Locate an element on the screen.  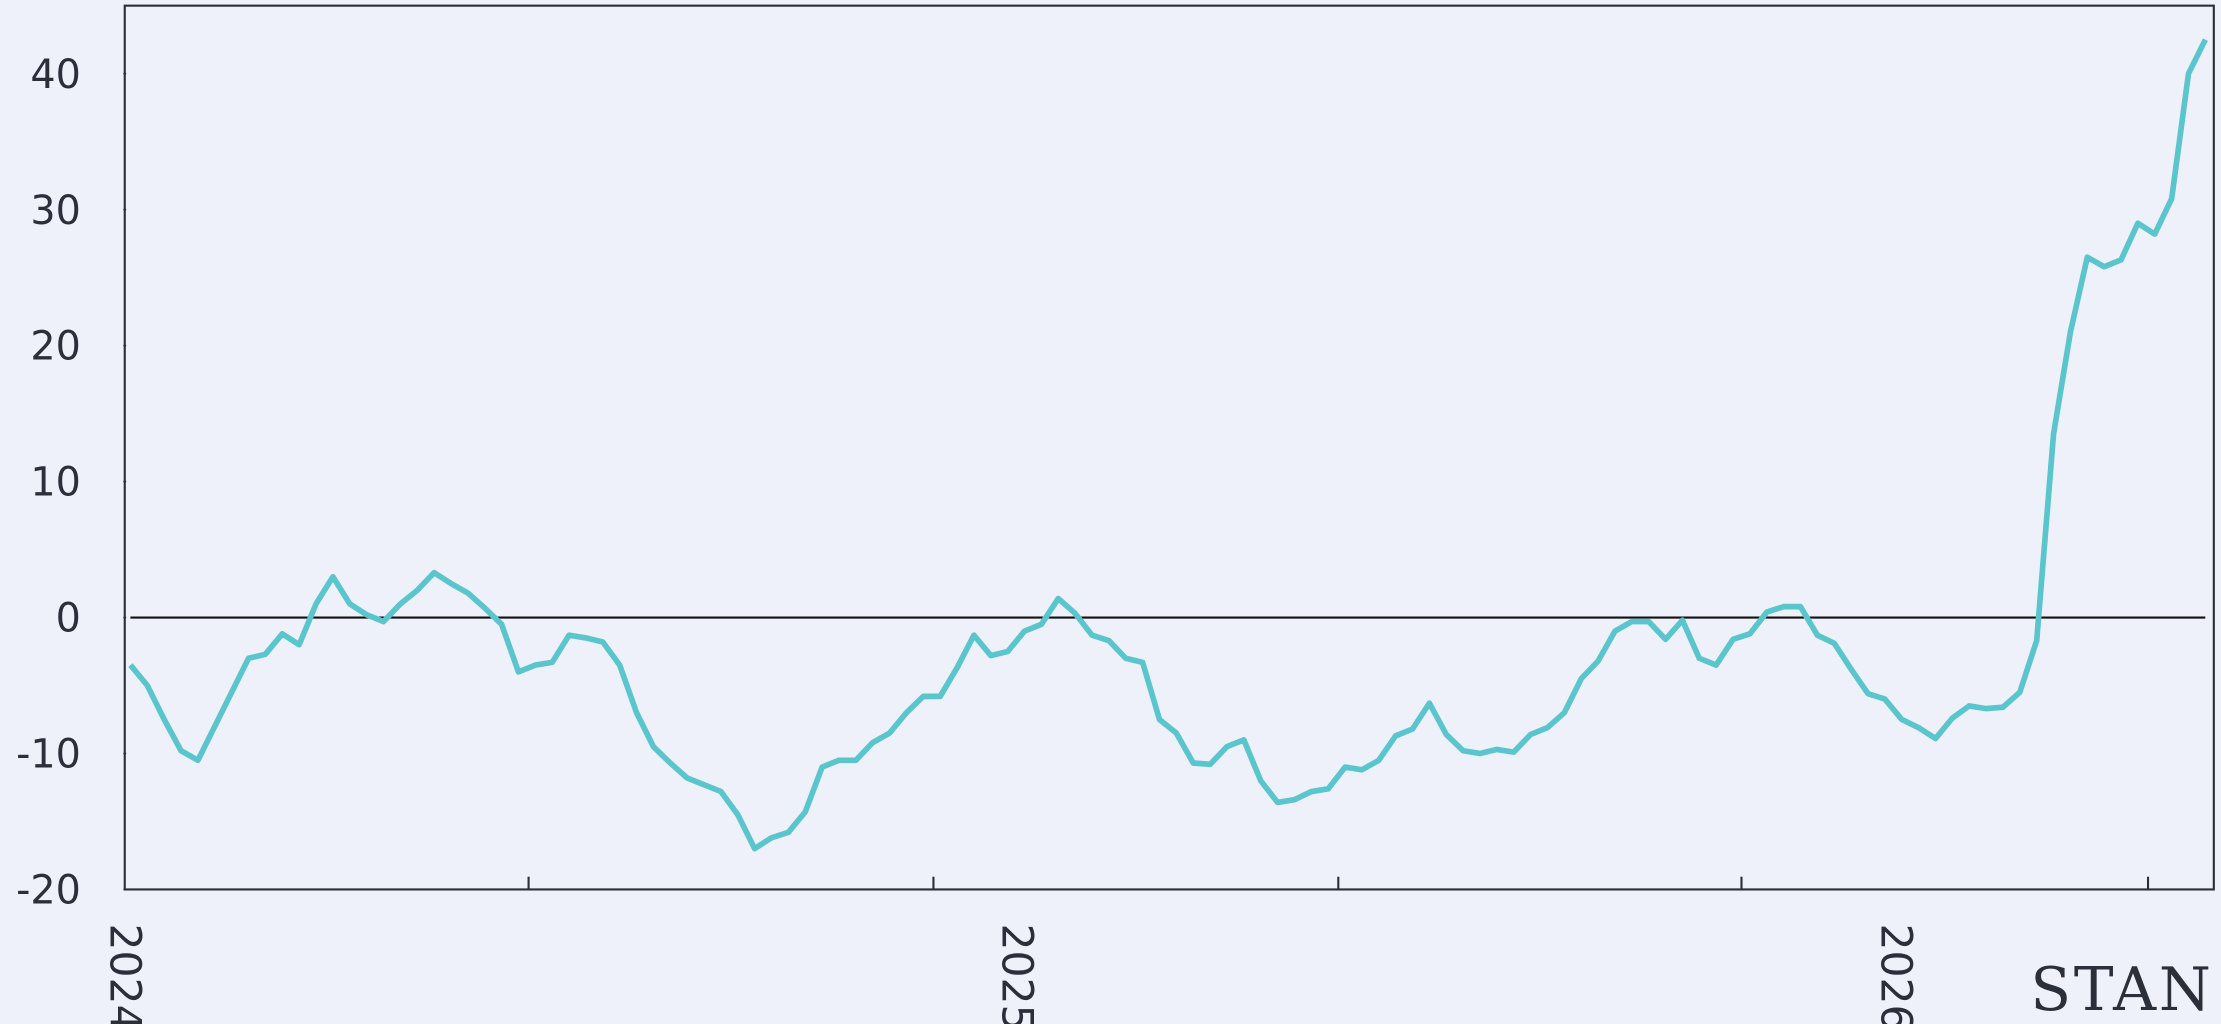
y-tick-label: 20 is located at coordinates (55, 347).